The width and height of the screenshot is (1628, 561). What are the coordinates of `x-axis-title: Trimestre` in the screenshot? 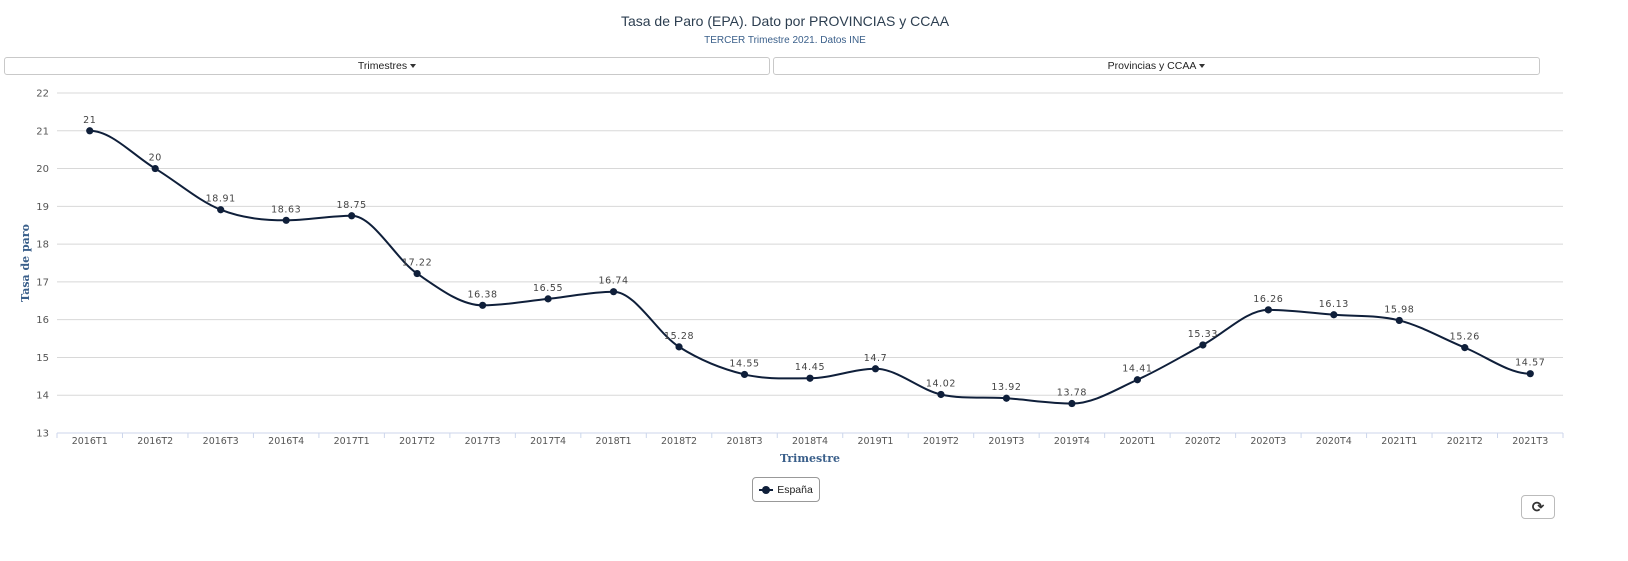 It's located at (810, 458).